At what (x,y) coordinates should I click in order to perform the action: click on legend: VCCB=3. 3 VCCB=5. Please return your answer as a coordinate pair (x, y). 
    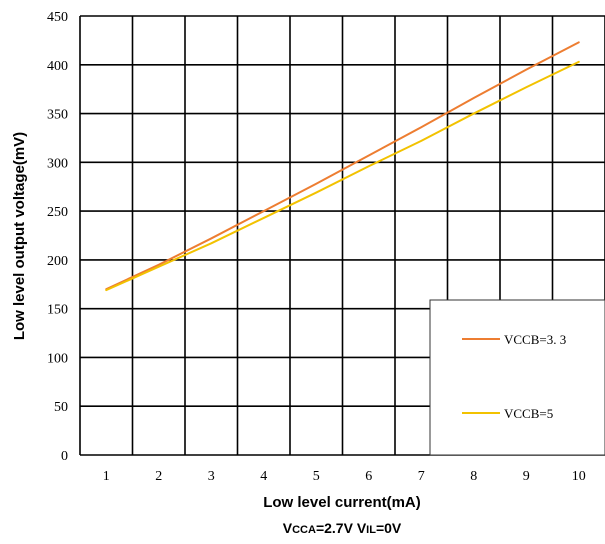
    Looking at the image, I should click on (517, 377).